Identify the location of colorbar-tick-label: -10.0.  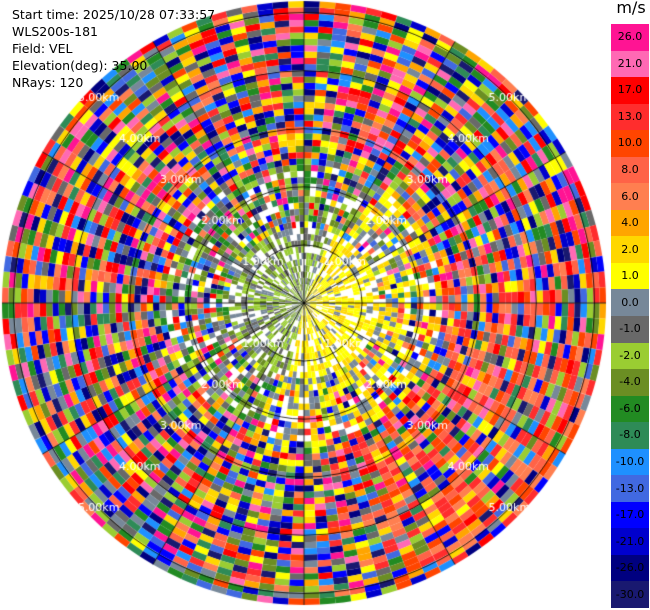
(630, 461).